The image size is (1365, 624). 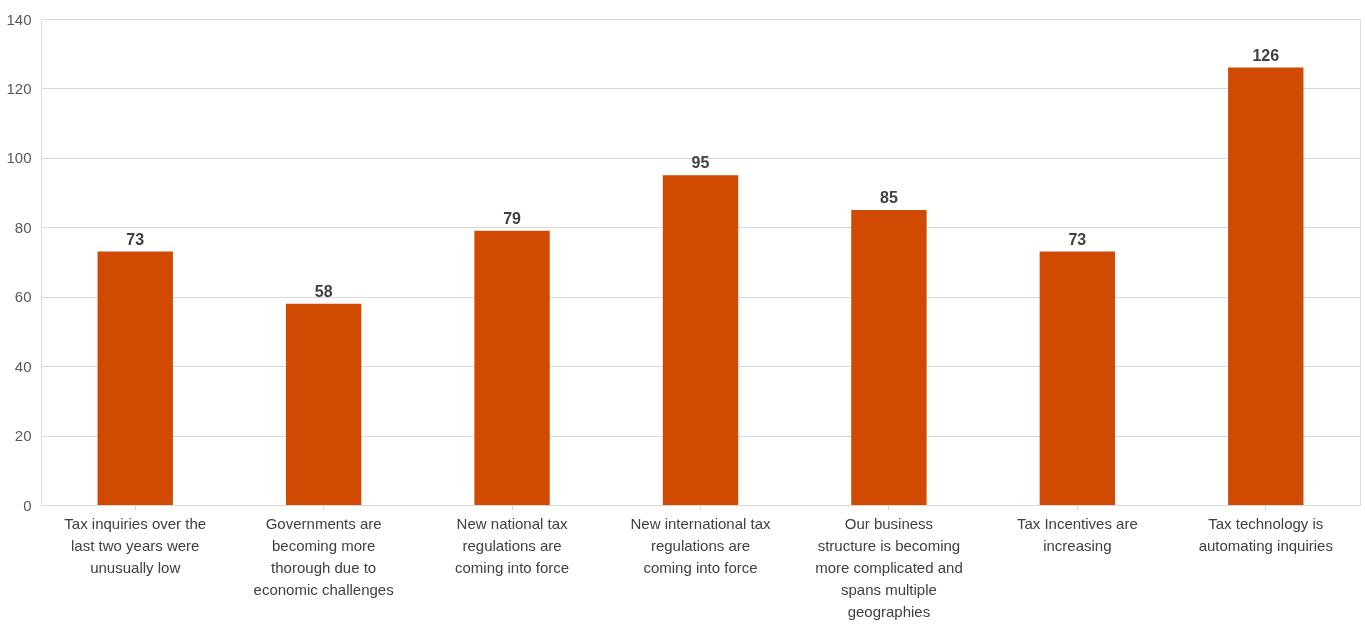 What do you see at coordinates (1266, 55) in the screenshot?
I see `data-label: 126` at bounding box center [1266, 55].